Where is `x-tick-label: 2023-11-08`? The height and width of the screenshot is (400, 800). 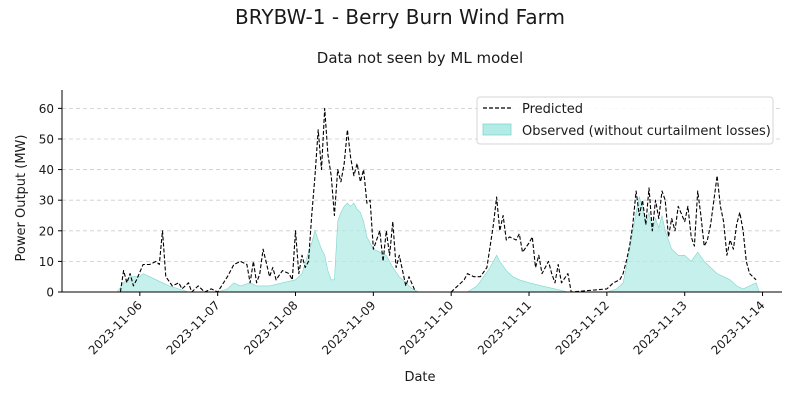
x-tick-label: 2023-11-08 is located at coordinates (270, 327).